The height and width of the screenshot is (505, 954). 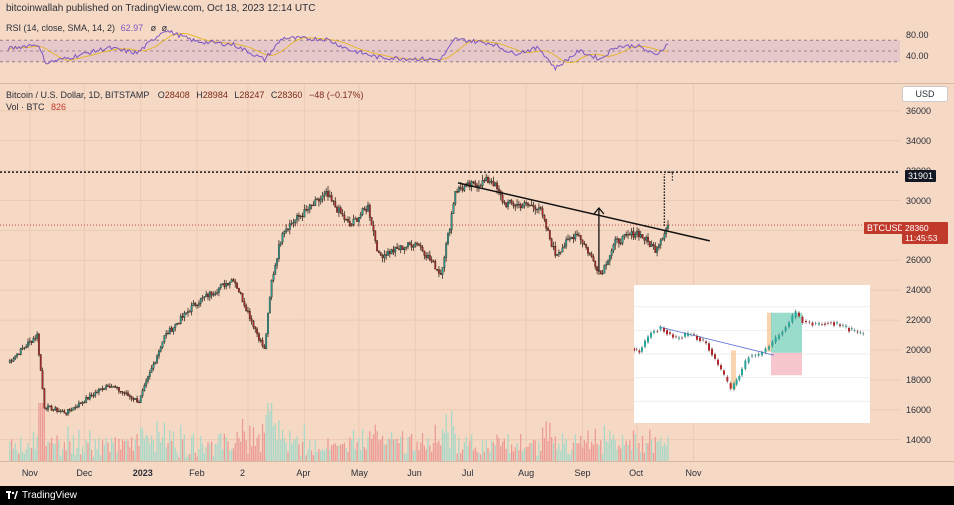 What do you see at coordinates (919, 409) in the screenshot?
I see `price-tick-label: 16000` at bounding box center [919, 409].